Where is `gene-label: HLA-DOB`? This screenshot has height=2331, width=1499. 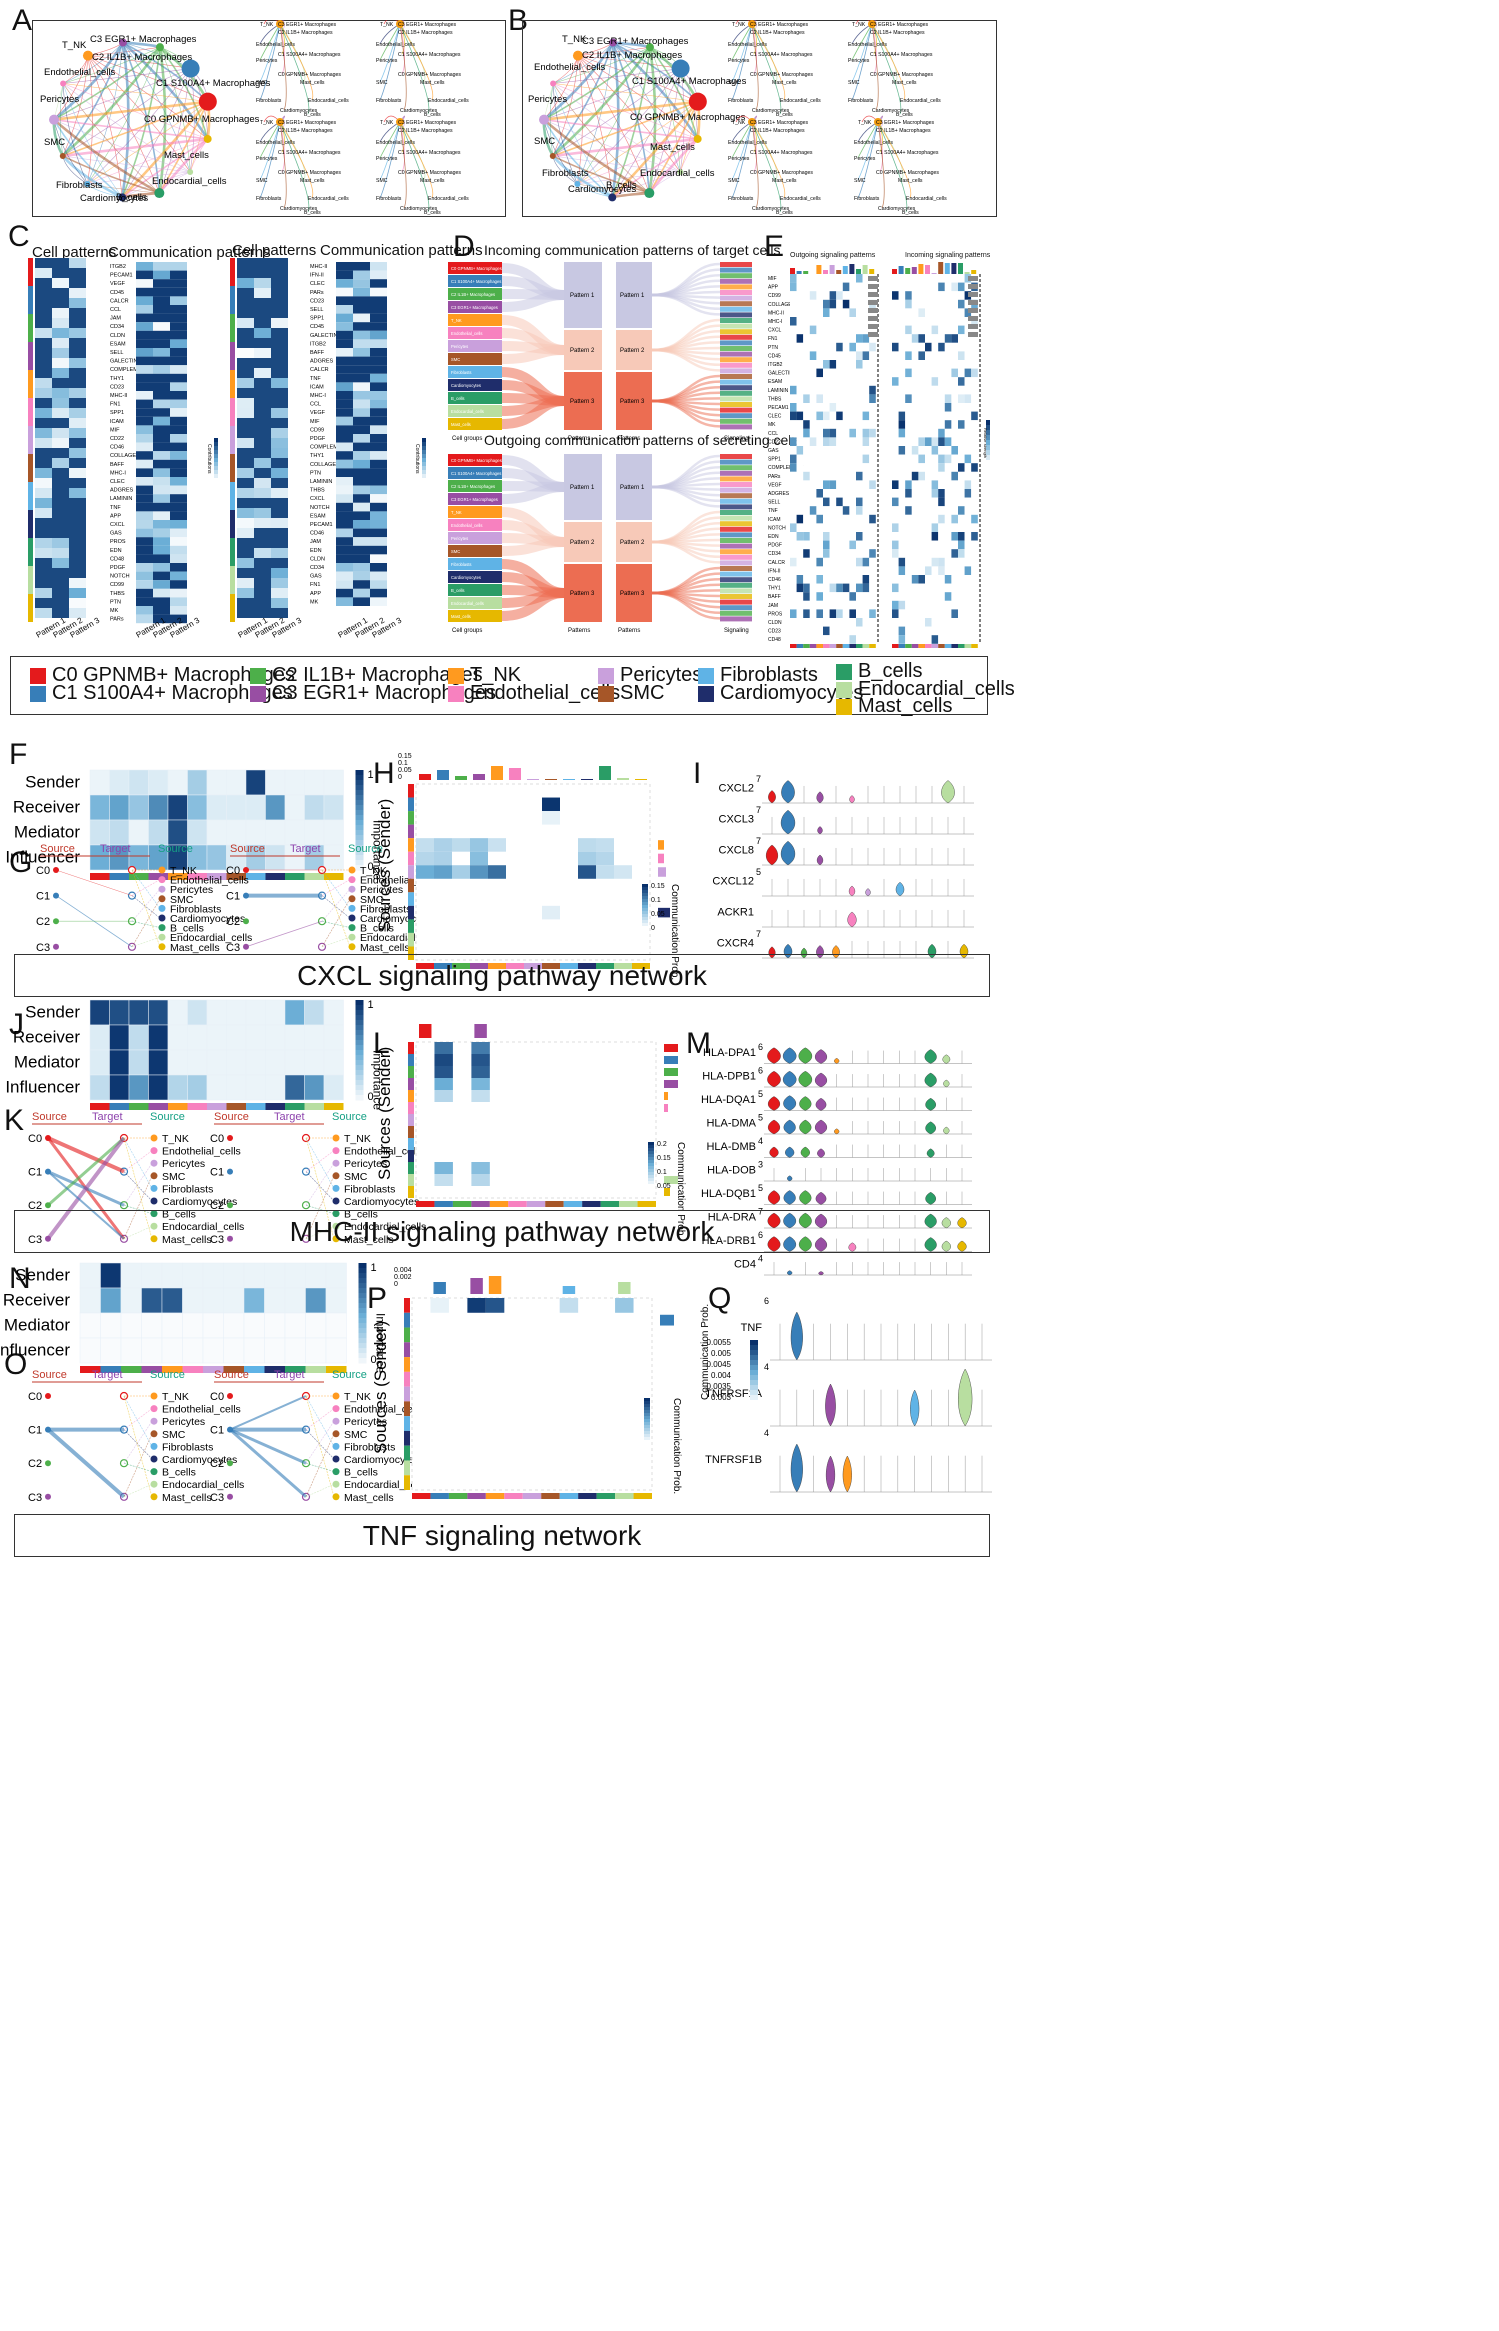
gene-label: HLA-DOB is located at coordinates (731, 1170).